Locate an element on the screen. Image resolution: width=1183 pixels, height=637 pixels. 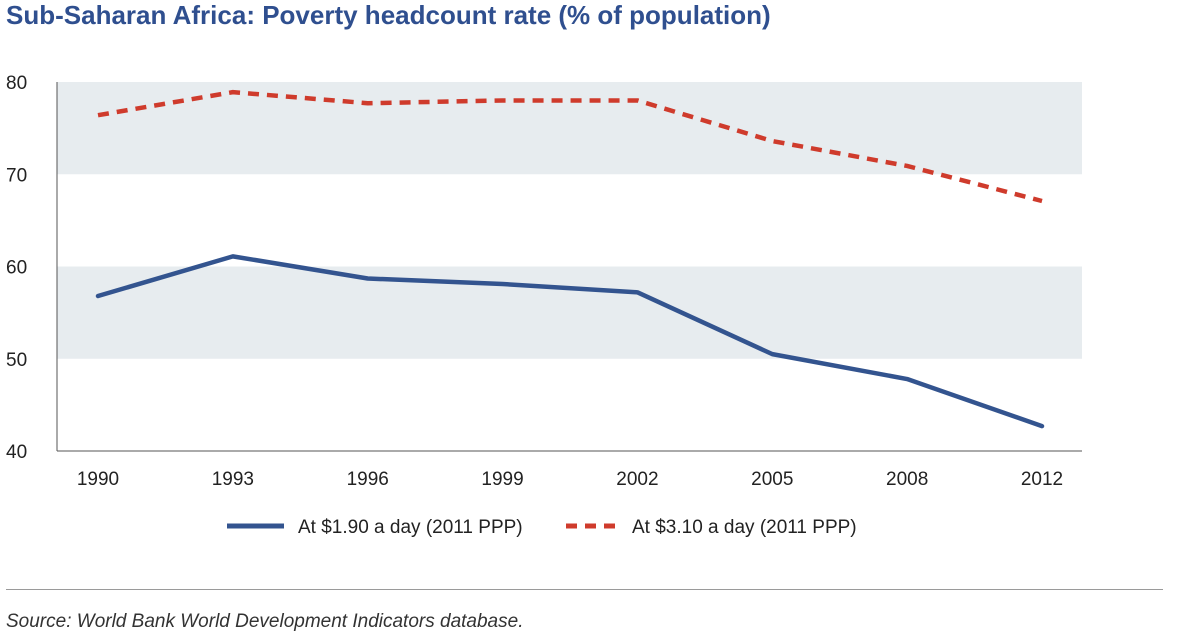
x-tick-label: 1996 is located at coordinates (368, 479).